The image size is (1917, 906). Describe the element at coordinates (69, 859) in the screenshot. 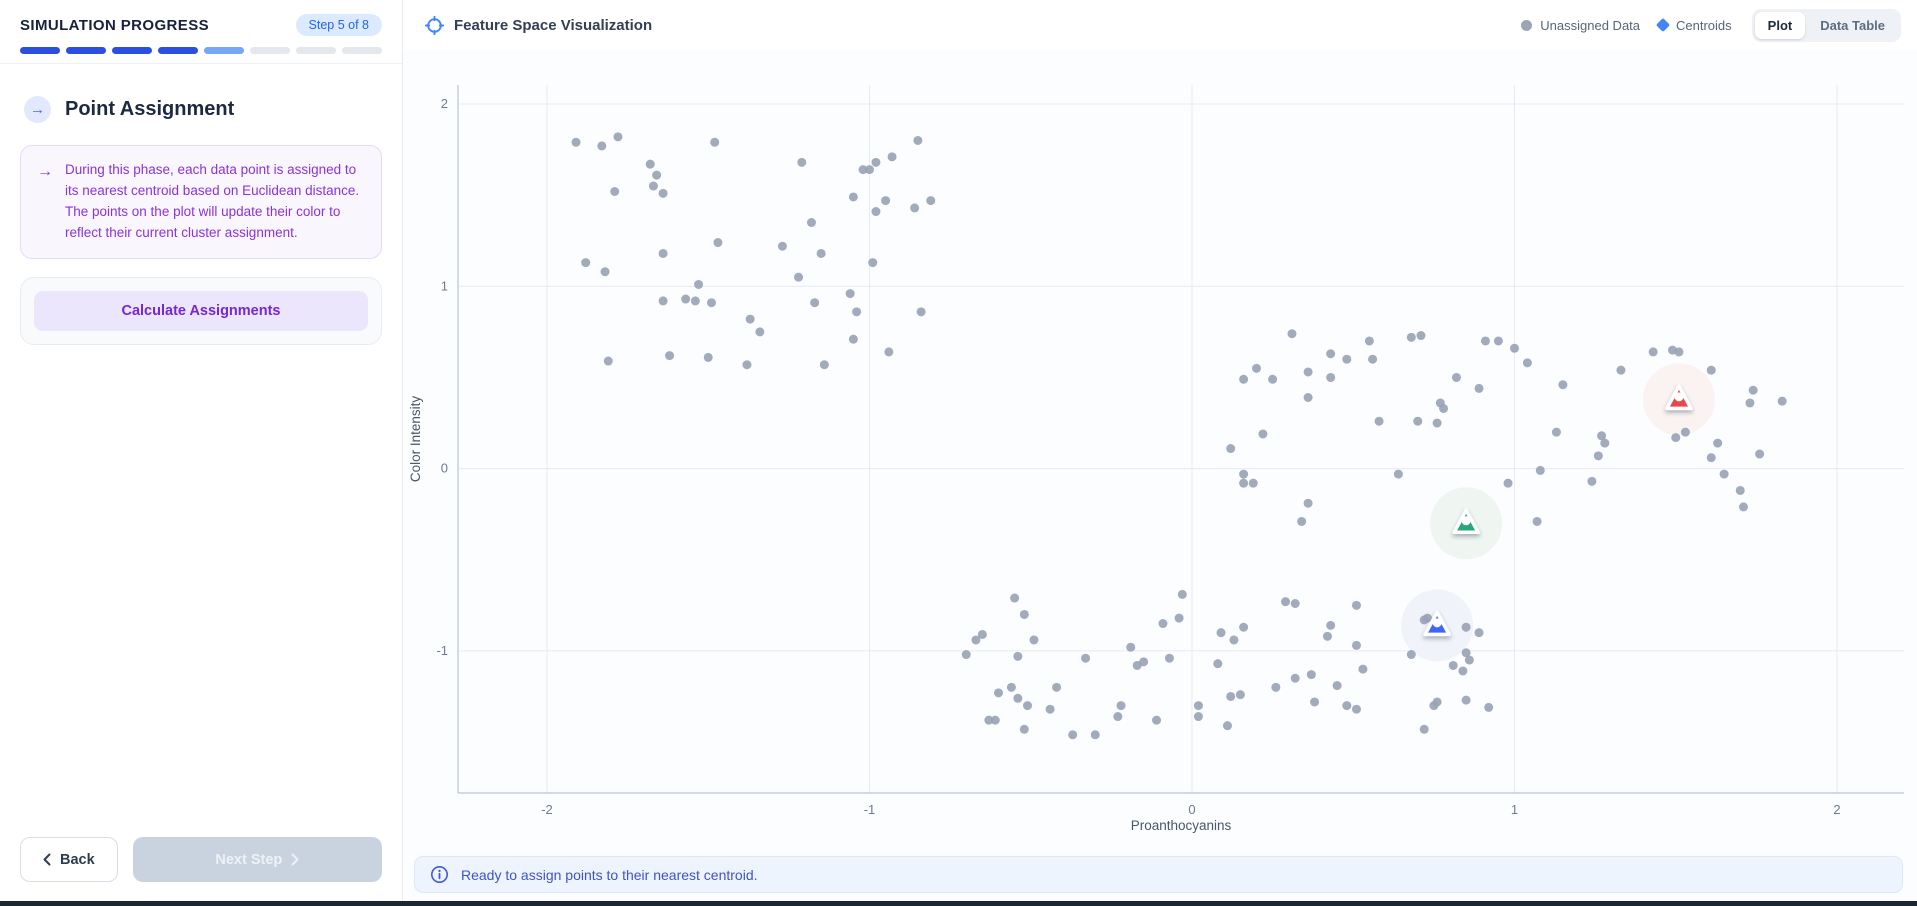

I see `back-button: Back` at that location.